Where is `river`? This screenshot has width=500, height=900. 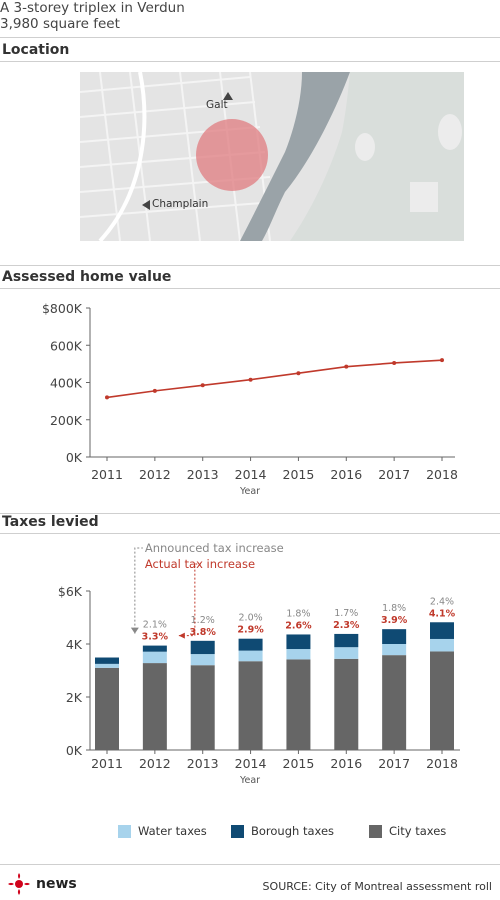 river is located at coordinates (295, 156).